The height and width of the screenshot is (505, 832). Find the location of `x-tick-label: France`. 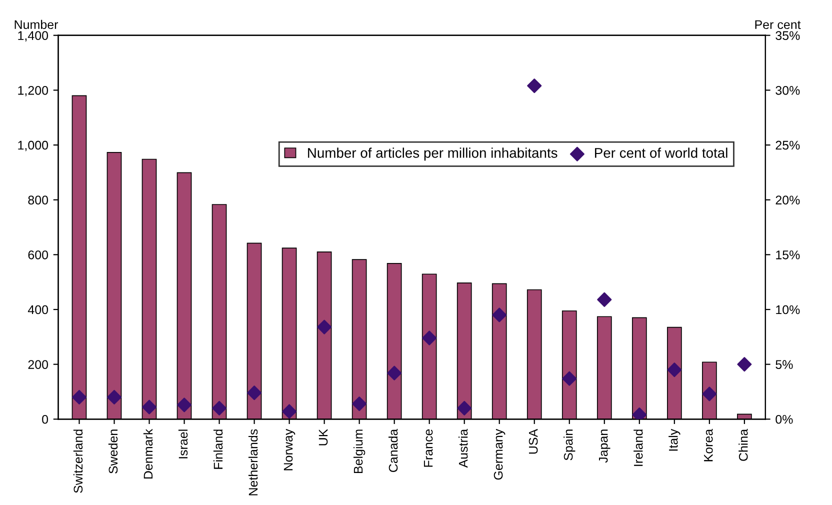

x-tick-label: France is located at coordinates (428, 448).